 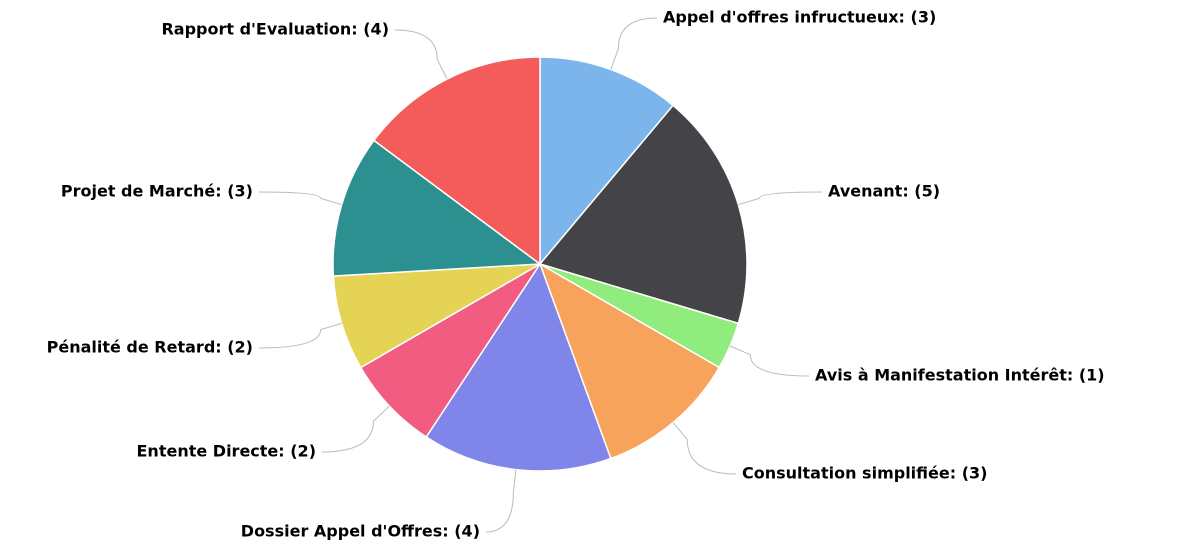 I want to click on data-label: Avenant: (5), so click(x=884, y=191).